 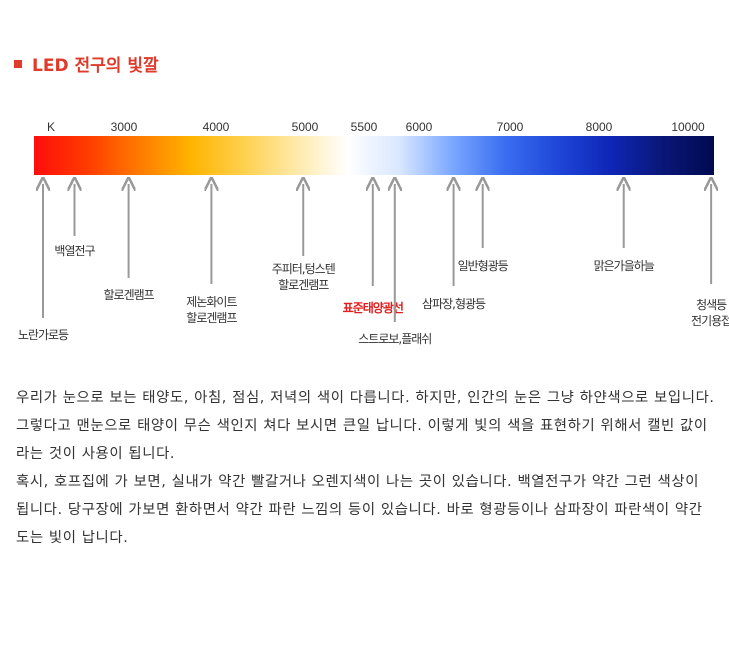 What do you see at coordinates (711, 305) in the screenshot?
I see `annotation-label: 청색등` at bounding box center [711, 305].